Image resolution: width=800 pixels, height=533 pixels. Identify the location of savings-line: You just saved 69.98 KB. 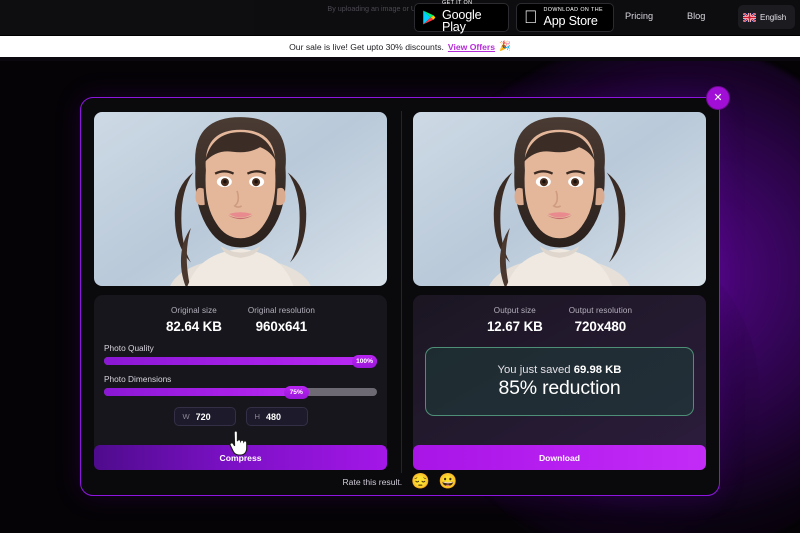
(560, 370).